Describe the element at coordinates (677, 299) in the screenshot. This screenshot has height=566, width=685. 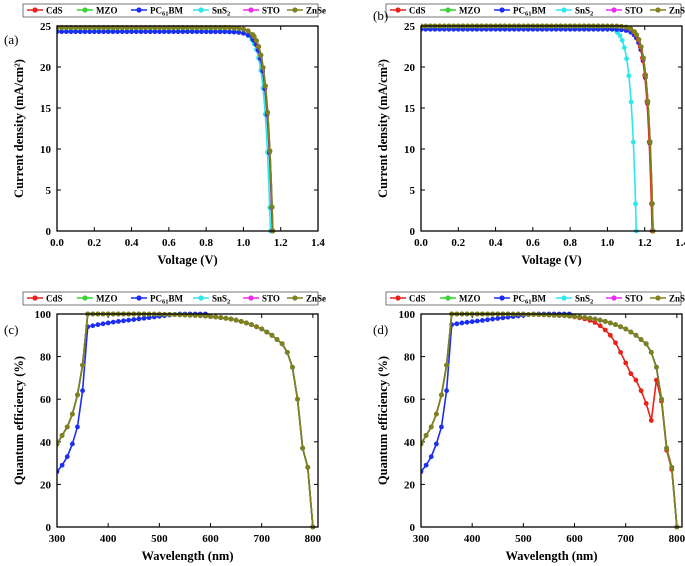
I see `legend-label: ZnSe` at that location.